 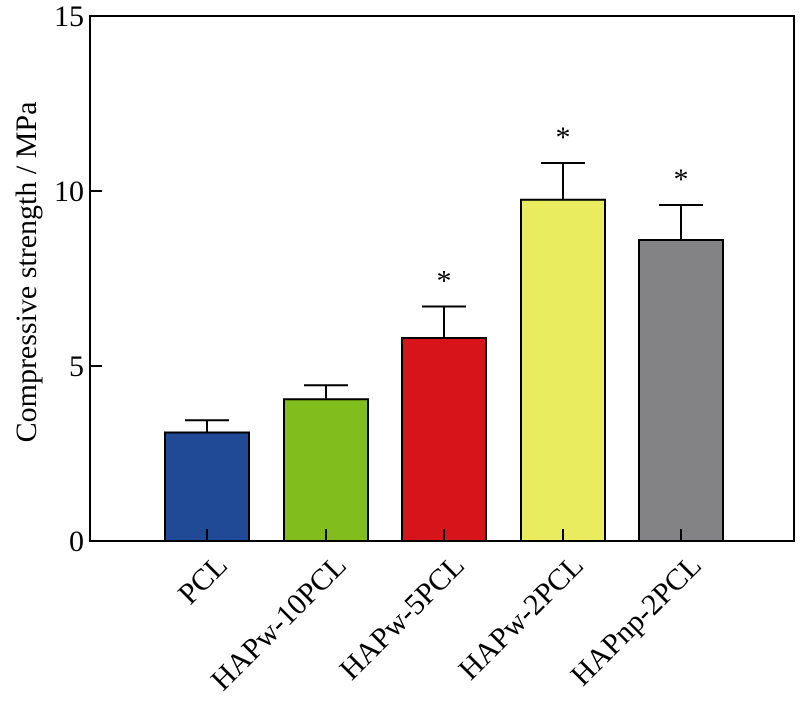 What do you see at coordinates (444, 281) in the screenshot?
I see `significance-marker-hapw-5pcl: *` at bounding box center [444, 281].